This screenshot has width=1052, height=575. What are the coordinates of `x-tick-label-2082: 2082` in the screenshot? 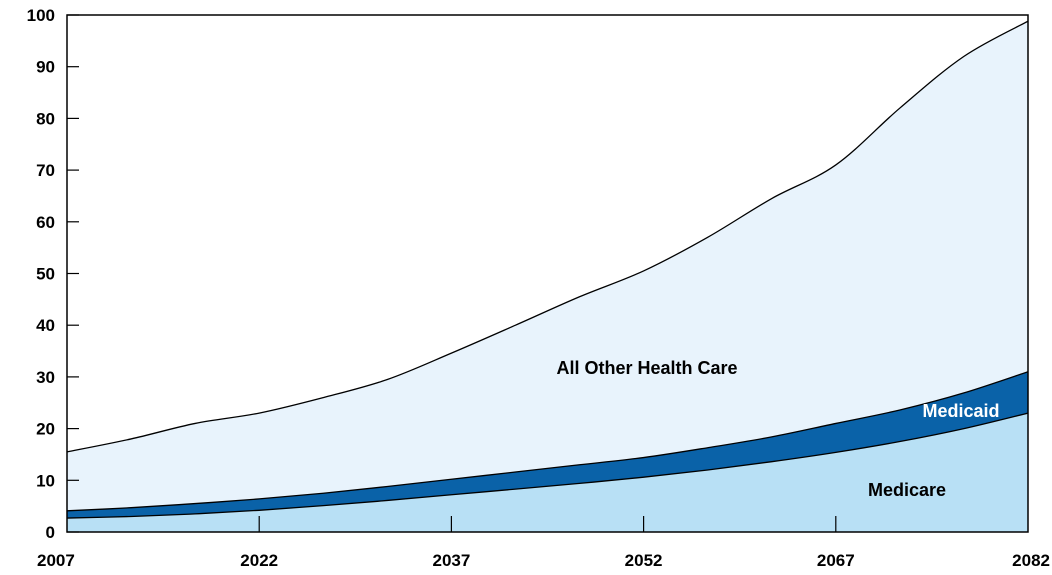 It's located at (1031, 560).